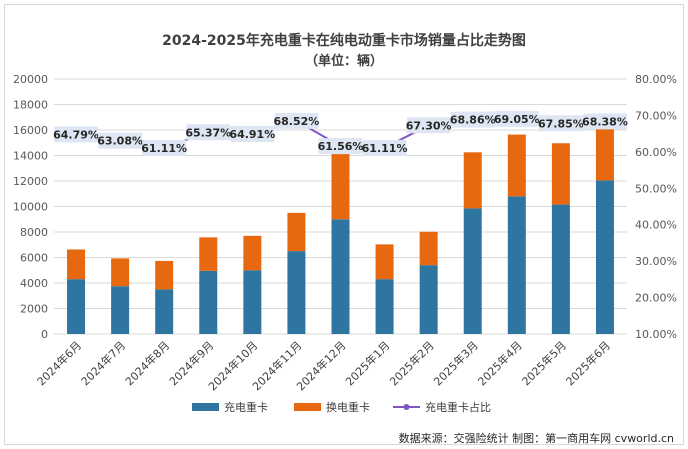 Image resolution: width=688 pixels, height=449 pixels. I want to click on x-tick-label: 2024年7月, so click(103, 363).